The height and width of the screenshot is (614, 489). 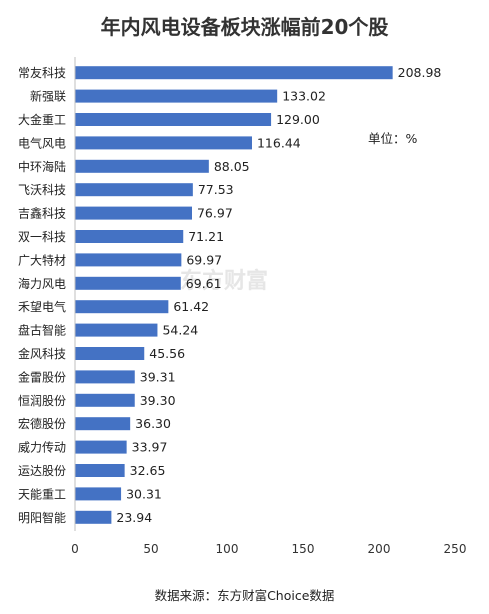 I want to click on value-label: 208.98, so click(x=420, y=72).